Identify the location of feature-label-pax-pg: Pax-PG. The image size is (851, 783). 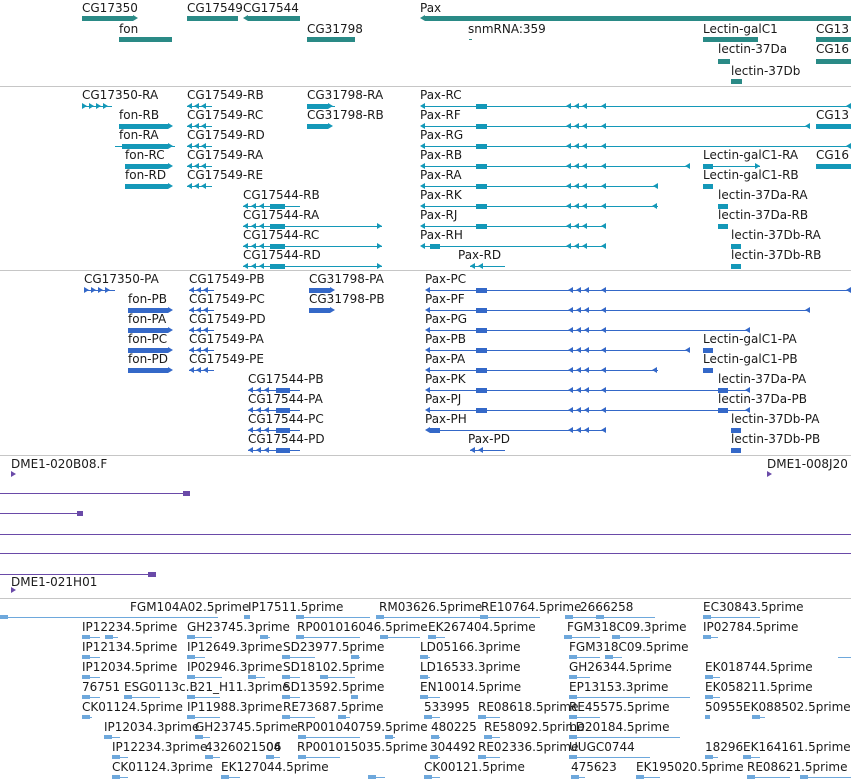
(446, 319).